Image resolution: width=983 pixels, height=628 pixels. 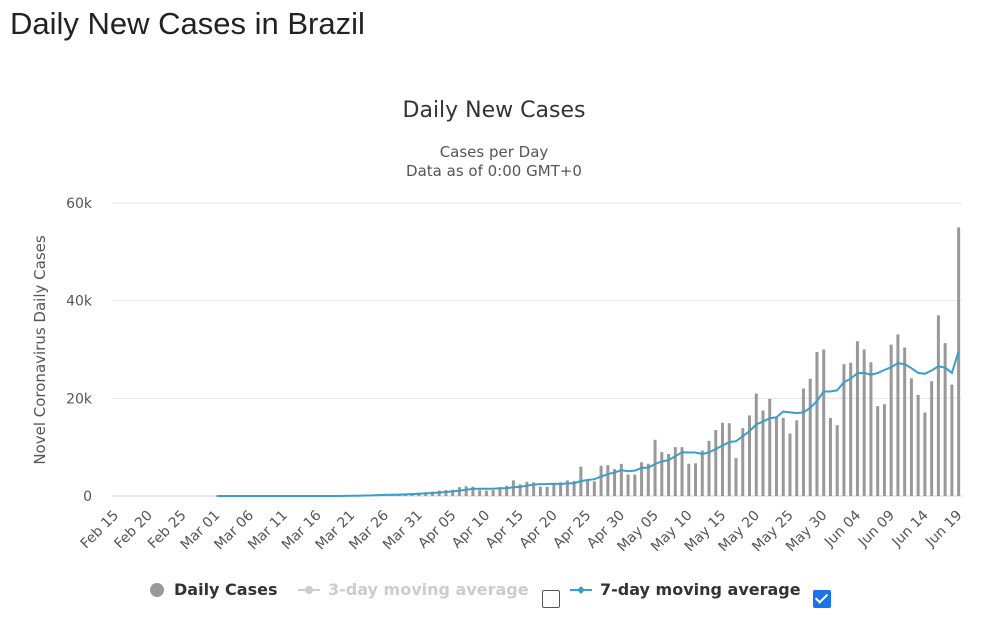 What do you see at coordinates (551, 599) in the screenshot?
I see `toggle-3day-average-checkbox` at bounding box center [551, 599].